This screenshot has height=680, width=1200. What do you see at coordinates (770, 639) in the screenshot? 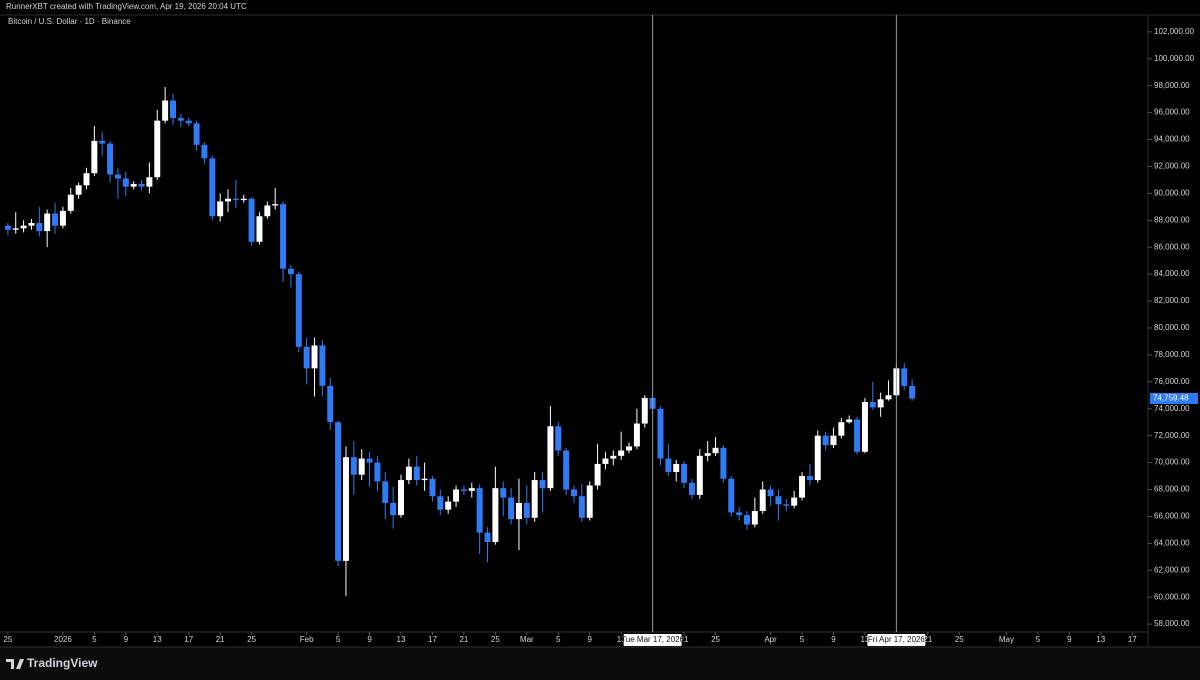
I see `x-tick-label: Apr` at bounding box center [770, 639].